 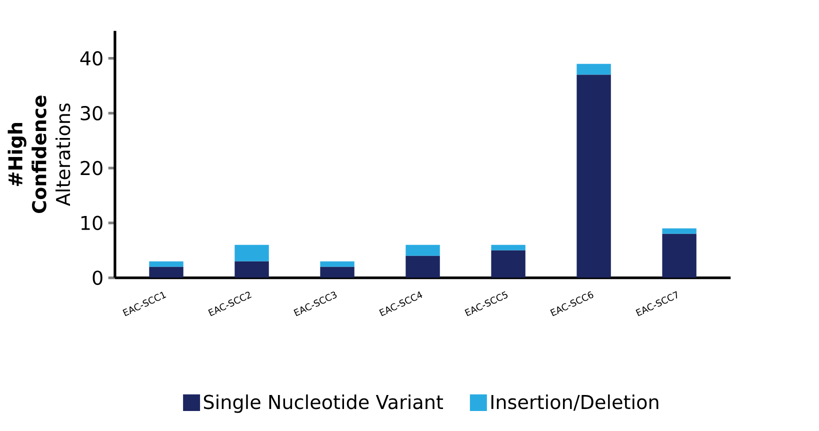 I want to click on legend-label: Single Nucleotide Variant, so click(x=324, y=403).